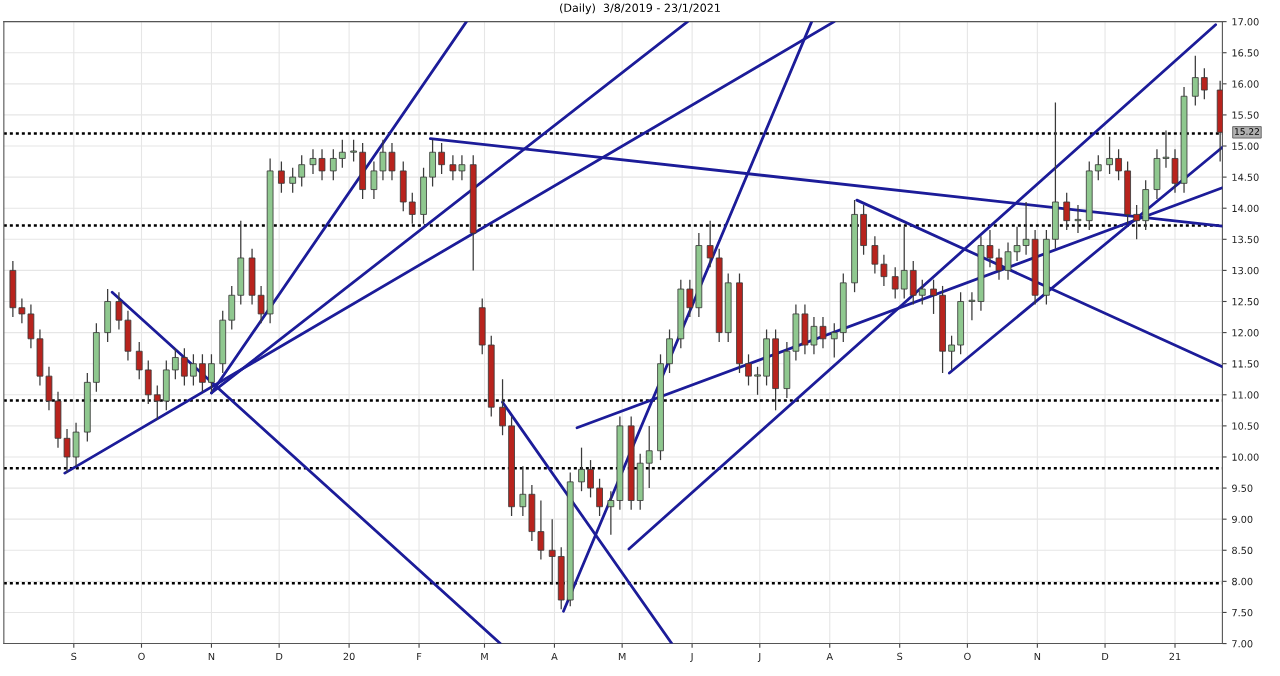 The image size is (1280, 676). What do you see at coordinates (1242, 644) in the screenshot?
I see `y-tick-label: 7.00` at bounding box center [1242, 644].